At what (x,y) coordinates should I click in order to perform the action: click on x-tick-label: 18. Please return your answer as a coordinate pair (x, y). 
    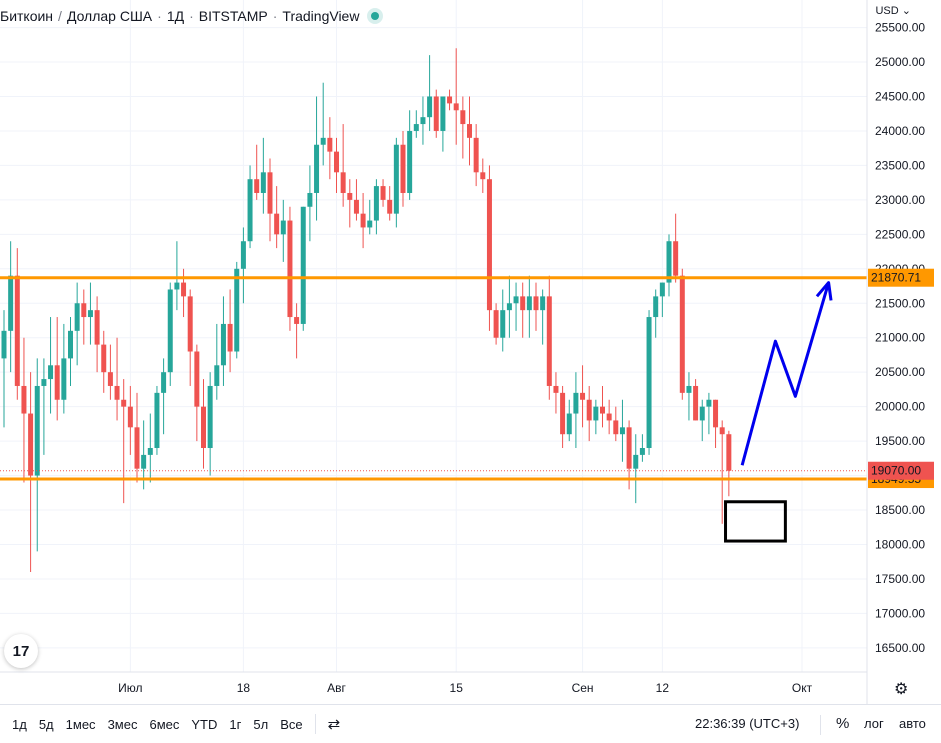
    Looking at the image, I should click on (244, 688).